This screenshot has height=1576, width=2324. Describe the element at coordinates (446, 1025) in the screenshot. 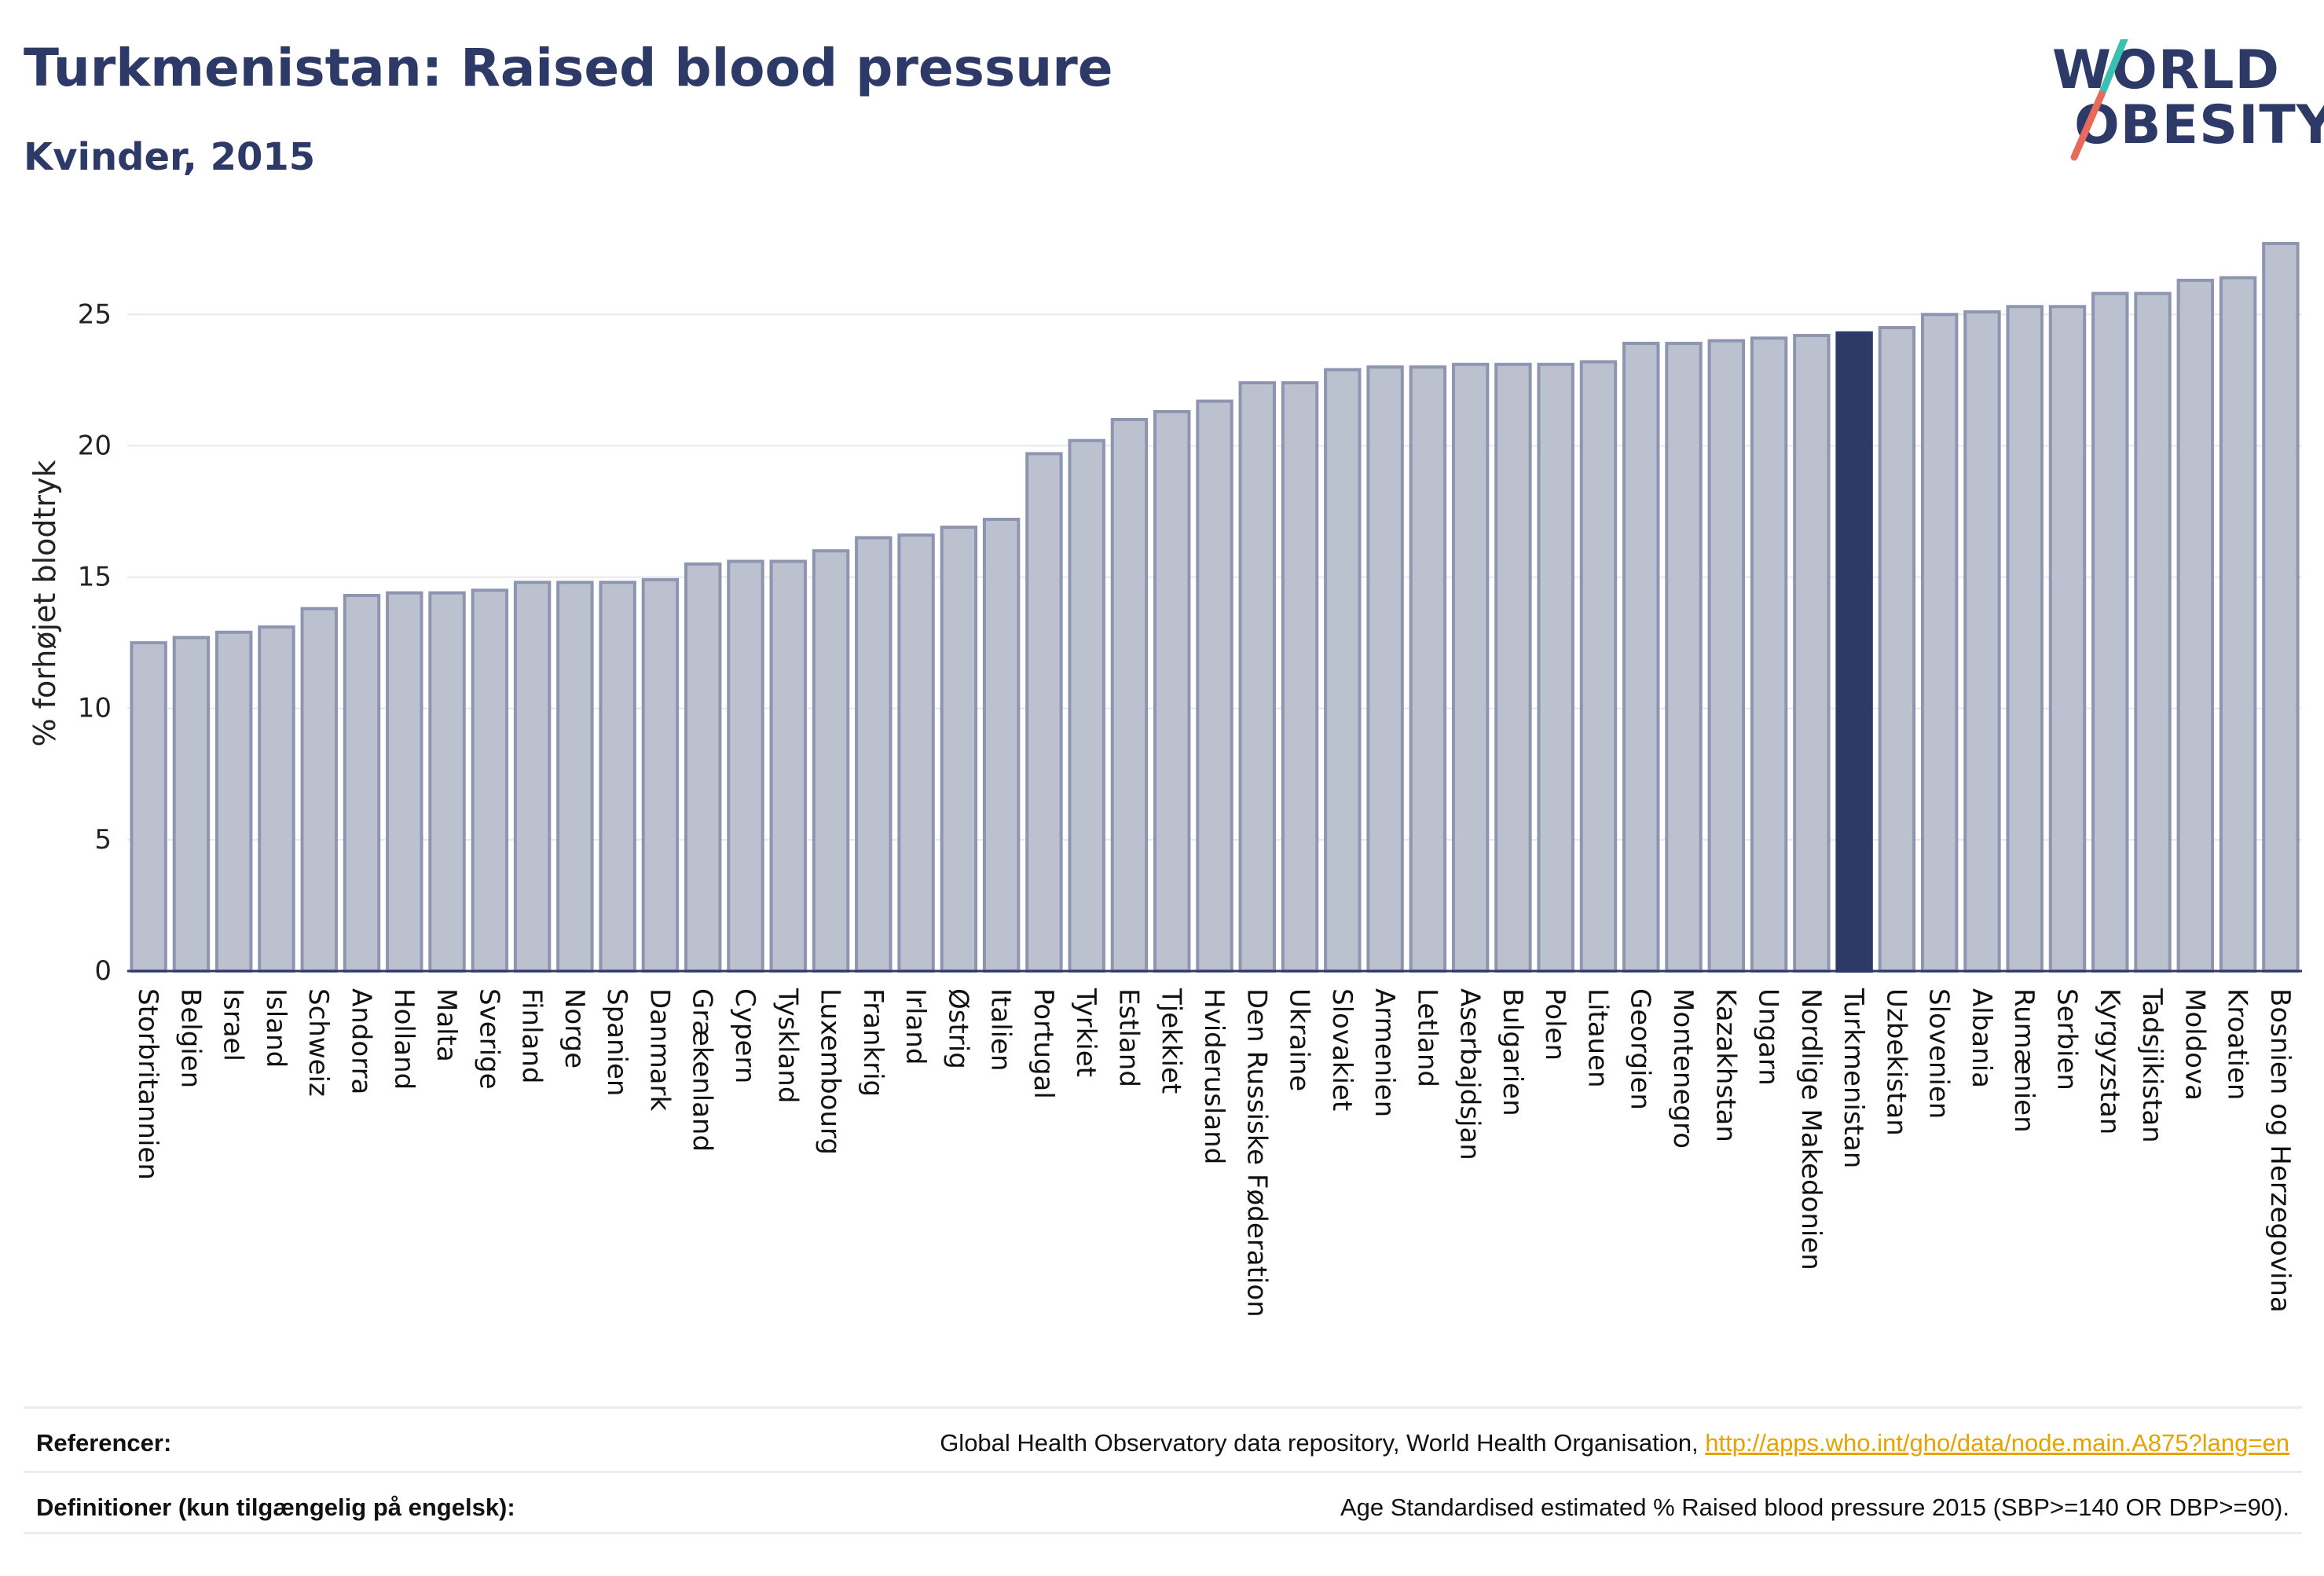

I see `x-tick-label: Malta` at that location.